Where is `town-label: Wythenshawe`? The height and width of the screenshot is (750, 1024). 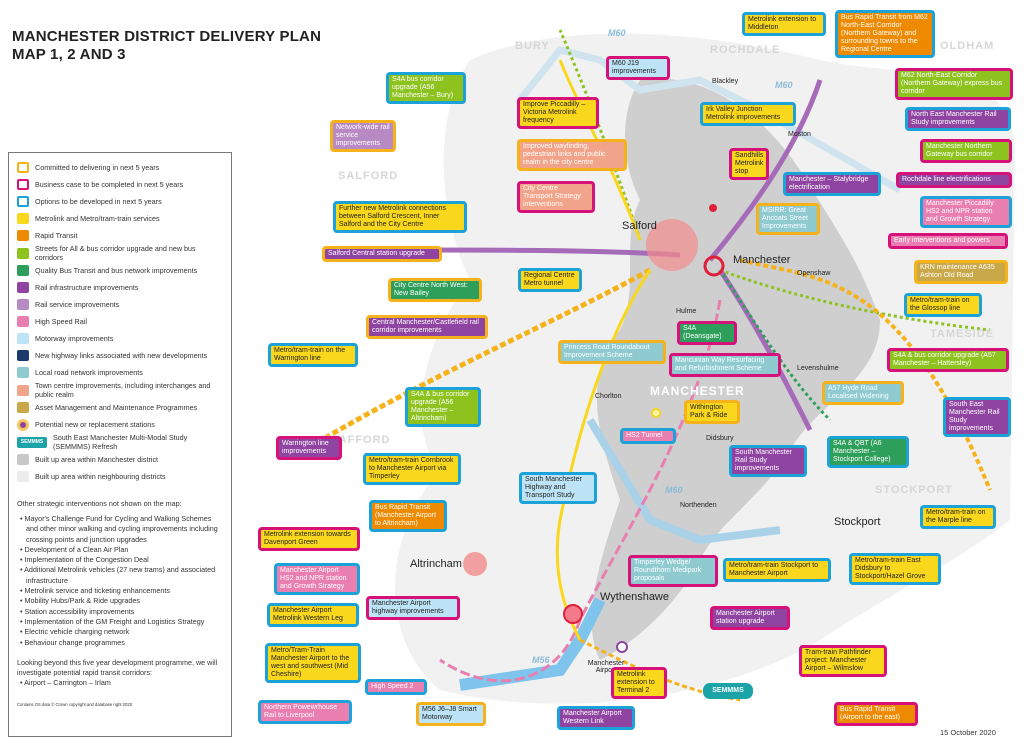
town-label: Wythenshawe is located at coordinates (634, 597).